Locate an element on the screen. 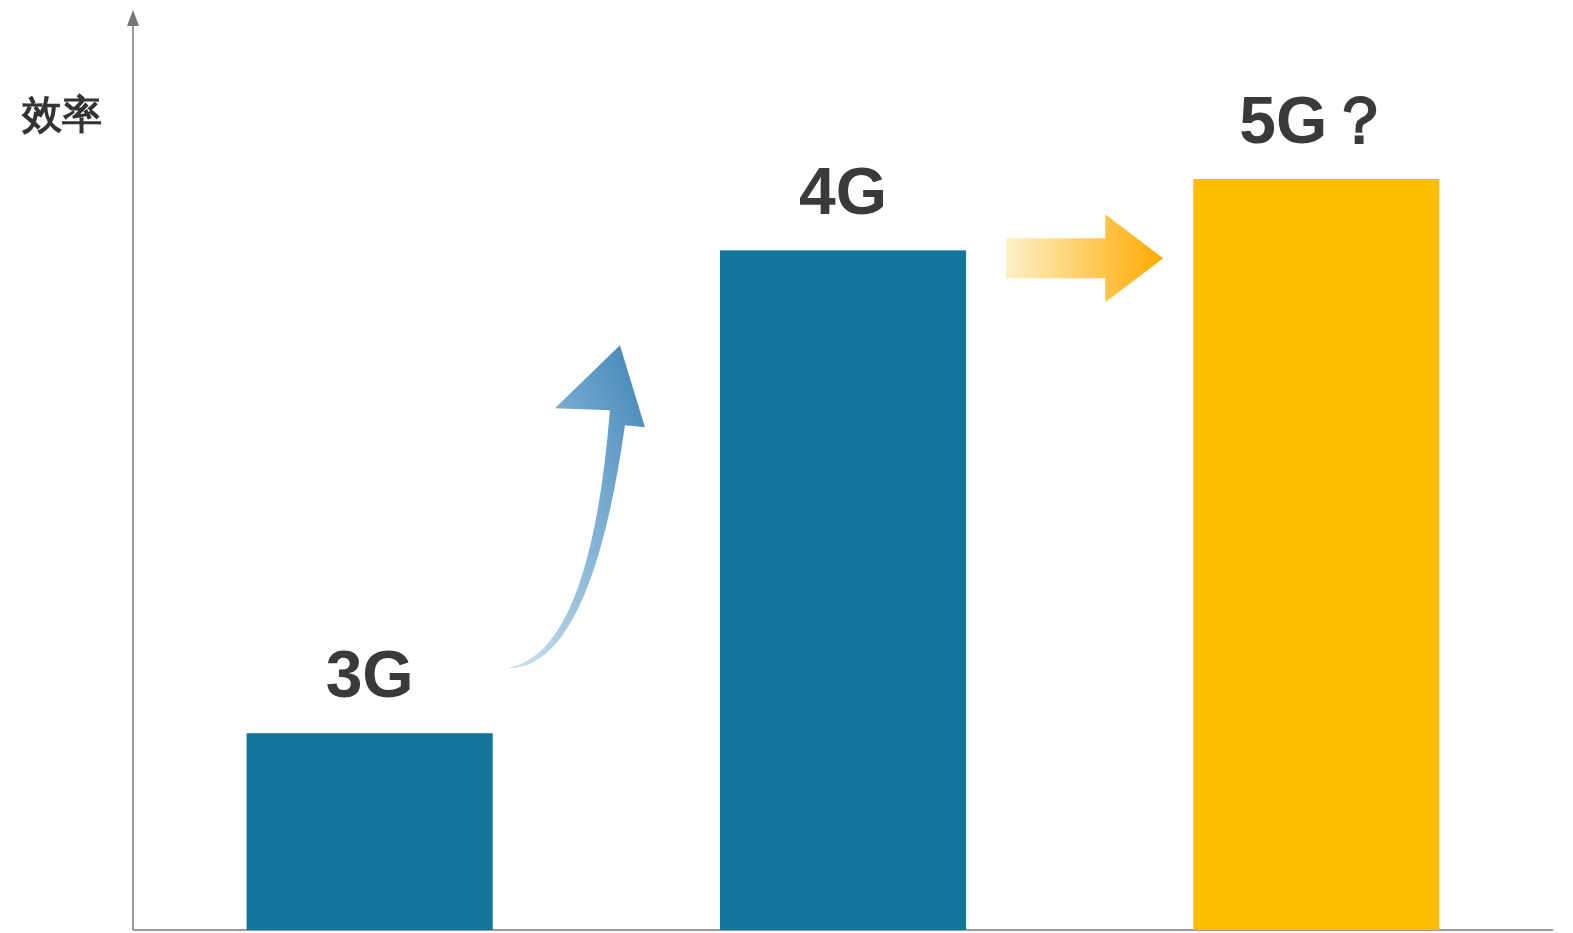 Image resolution: width=1573 pixels, height=933 pixels. x-tick-label: 5G？ is located at coordinates (1316, 120).